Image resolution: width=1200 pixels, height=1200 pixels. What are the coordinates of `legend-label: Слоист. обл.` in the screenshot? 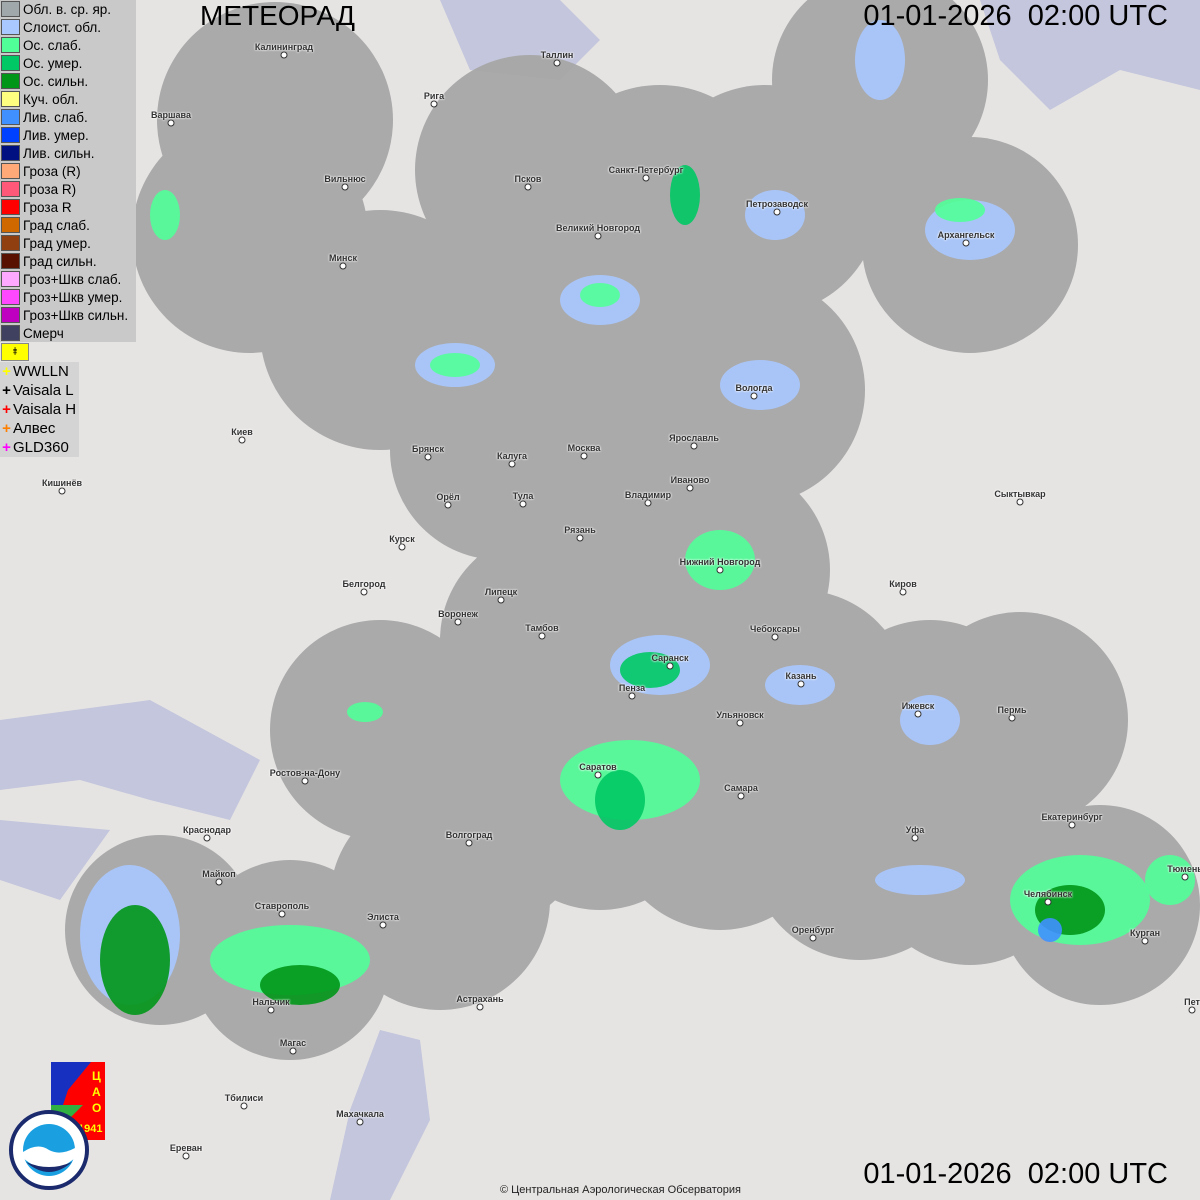 It's located at (62, 27).